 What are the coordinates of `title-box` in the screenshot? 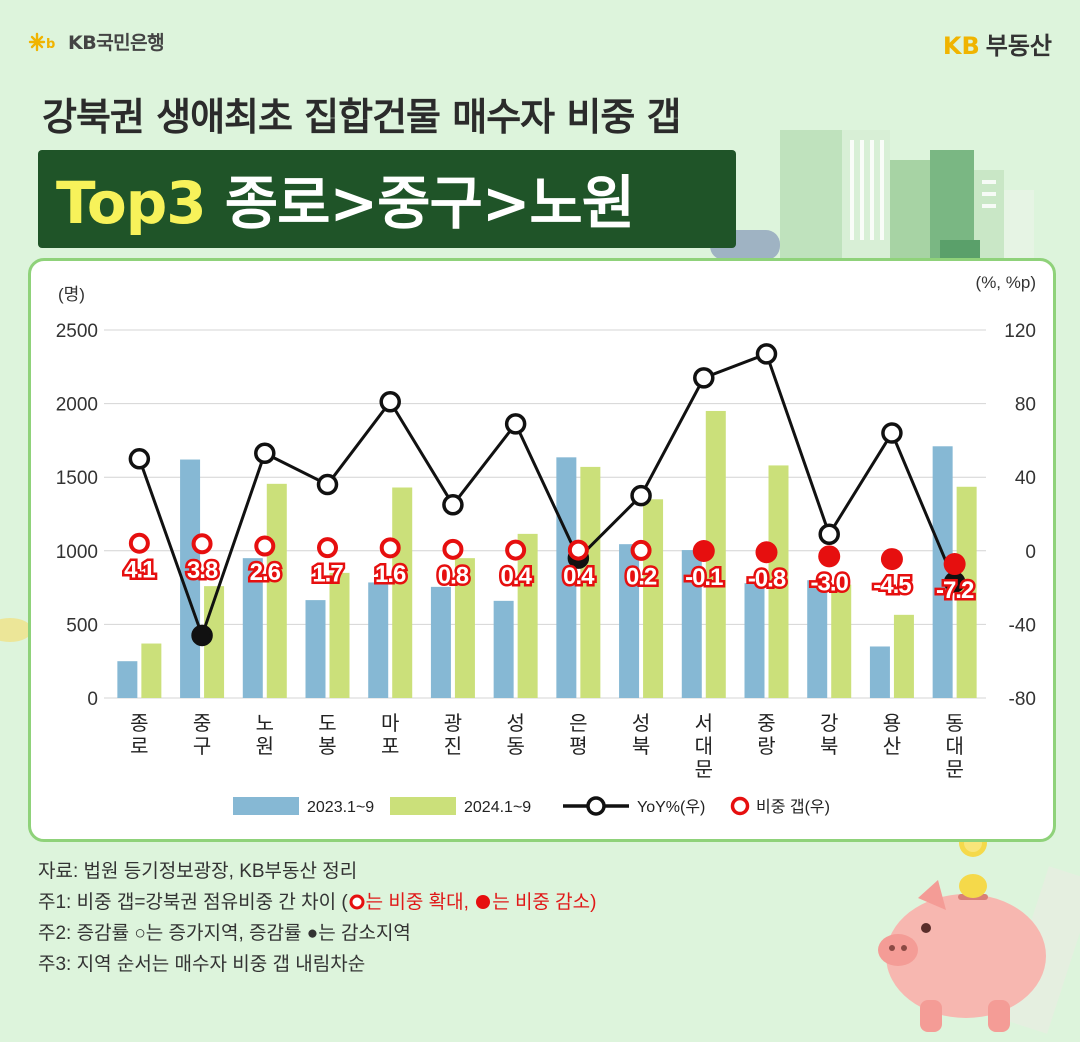 It's located at (387, 199).